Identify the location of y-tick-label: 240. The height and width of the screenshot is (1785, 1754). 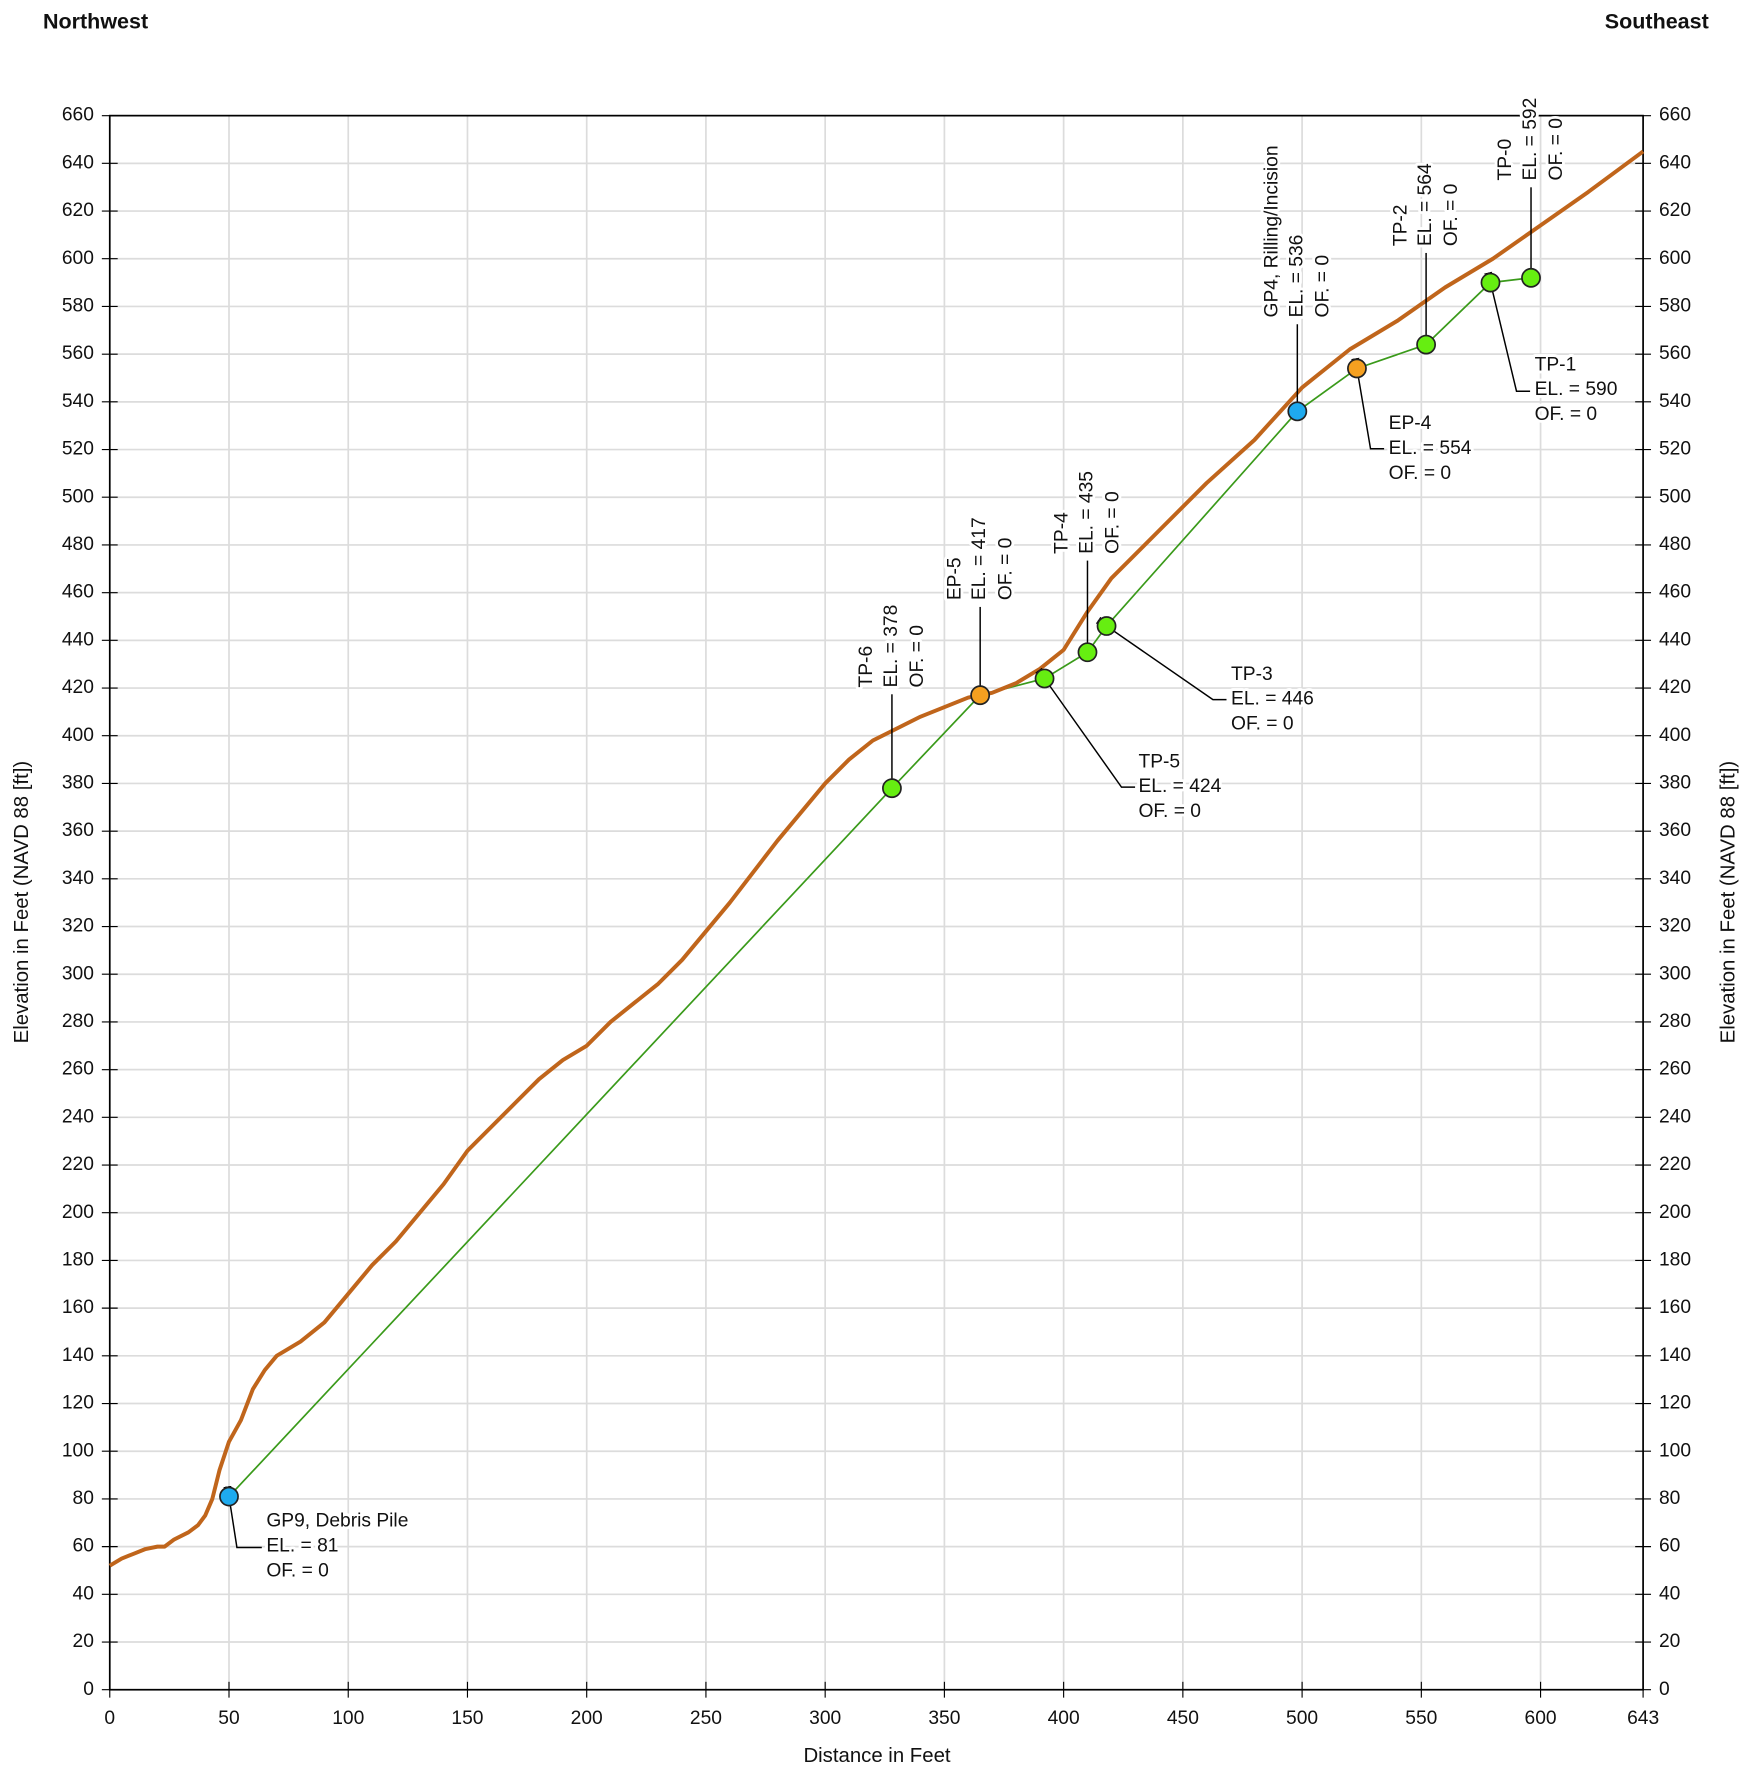
(78, 1116).